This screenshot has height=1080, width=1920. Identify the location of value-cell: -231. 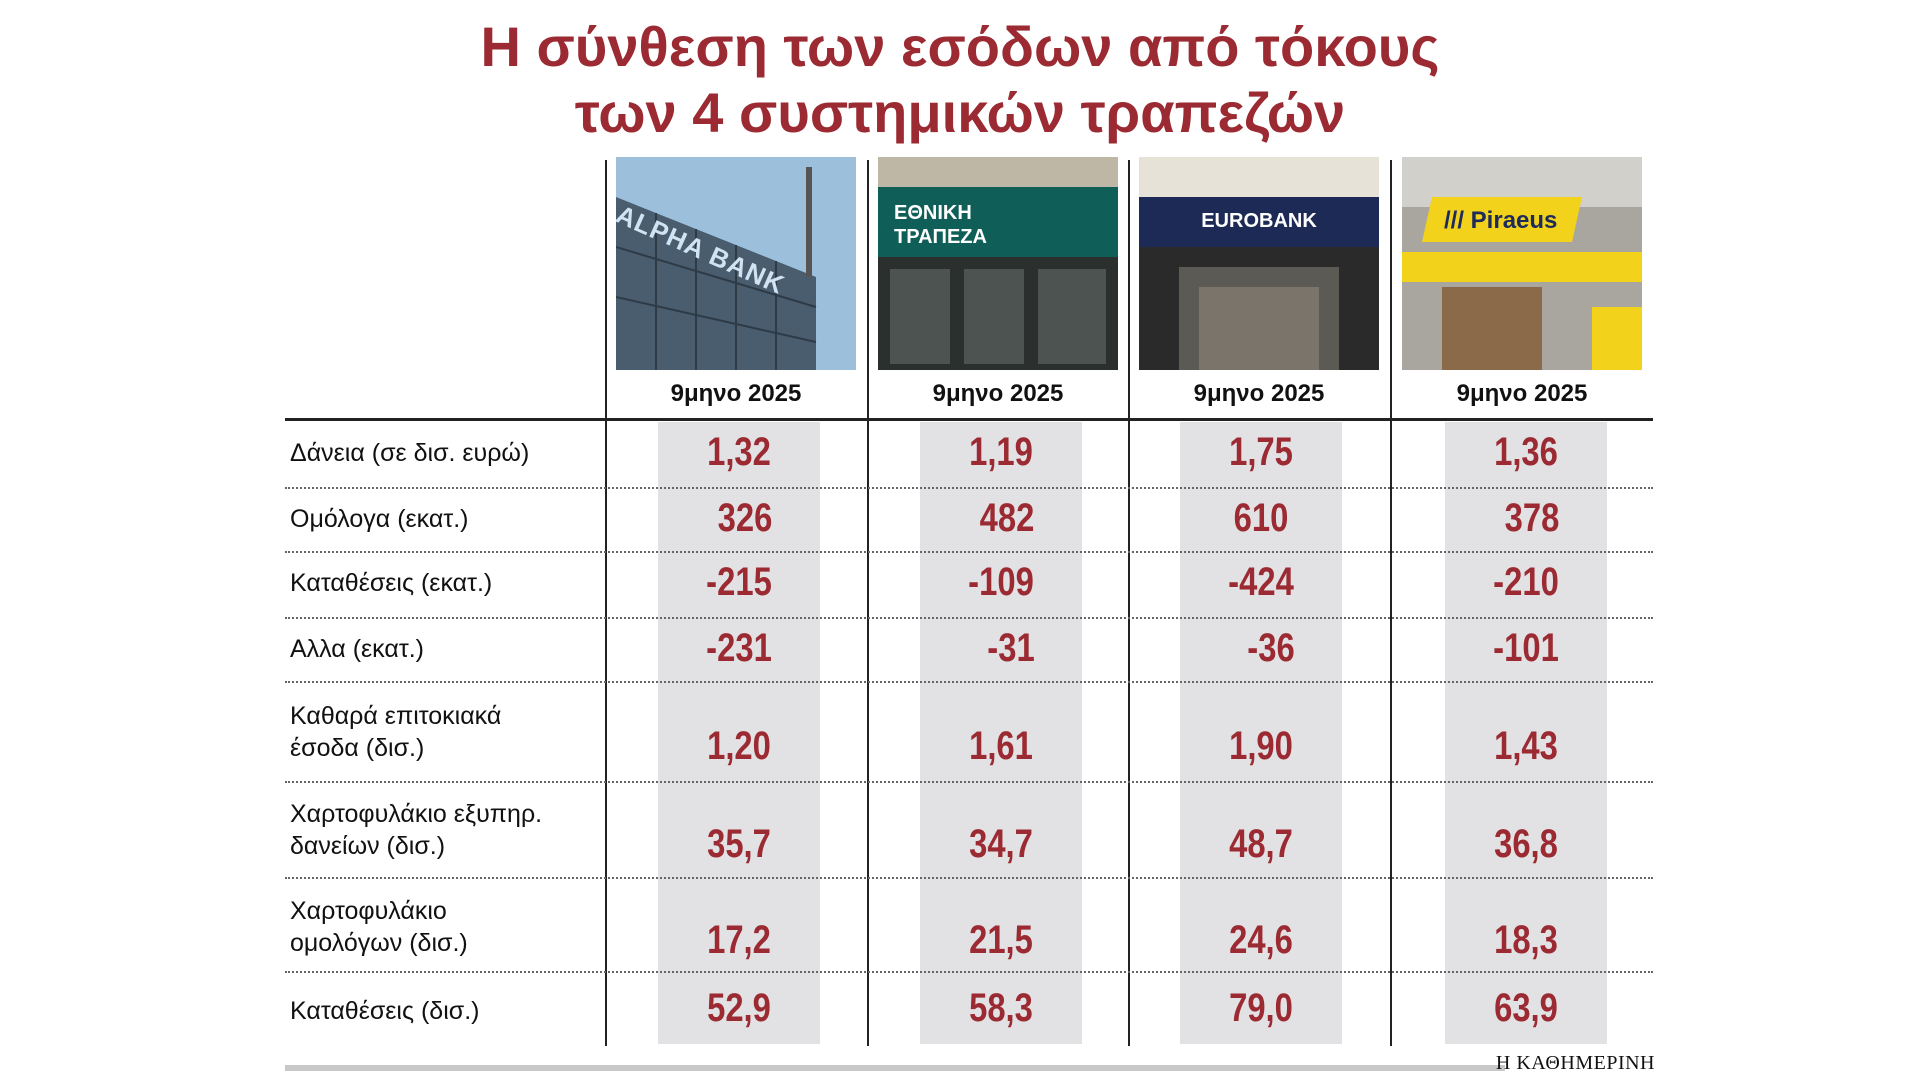
(739, 648).